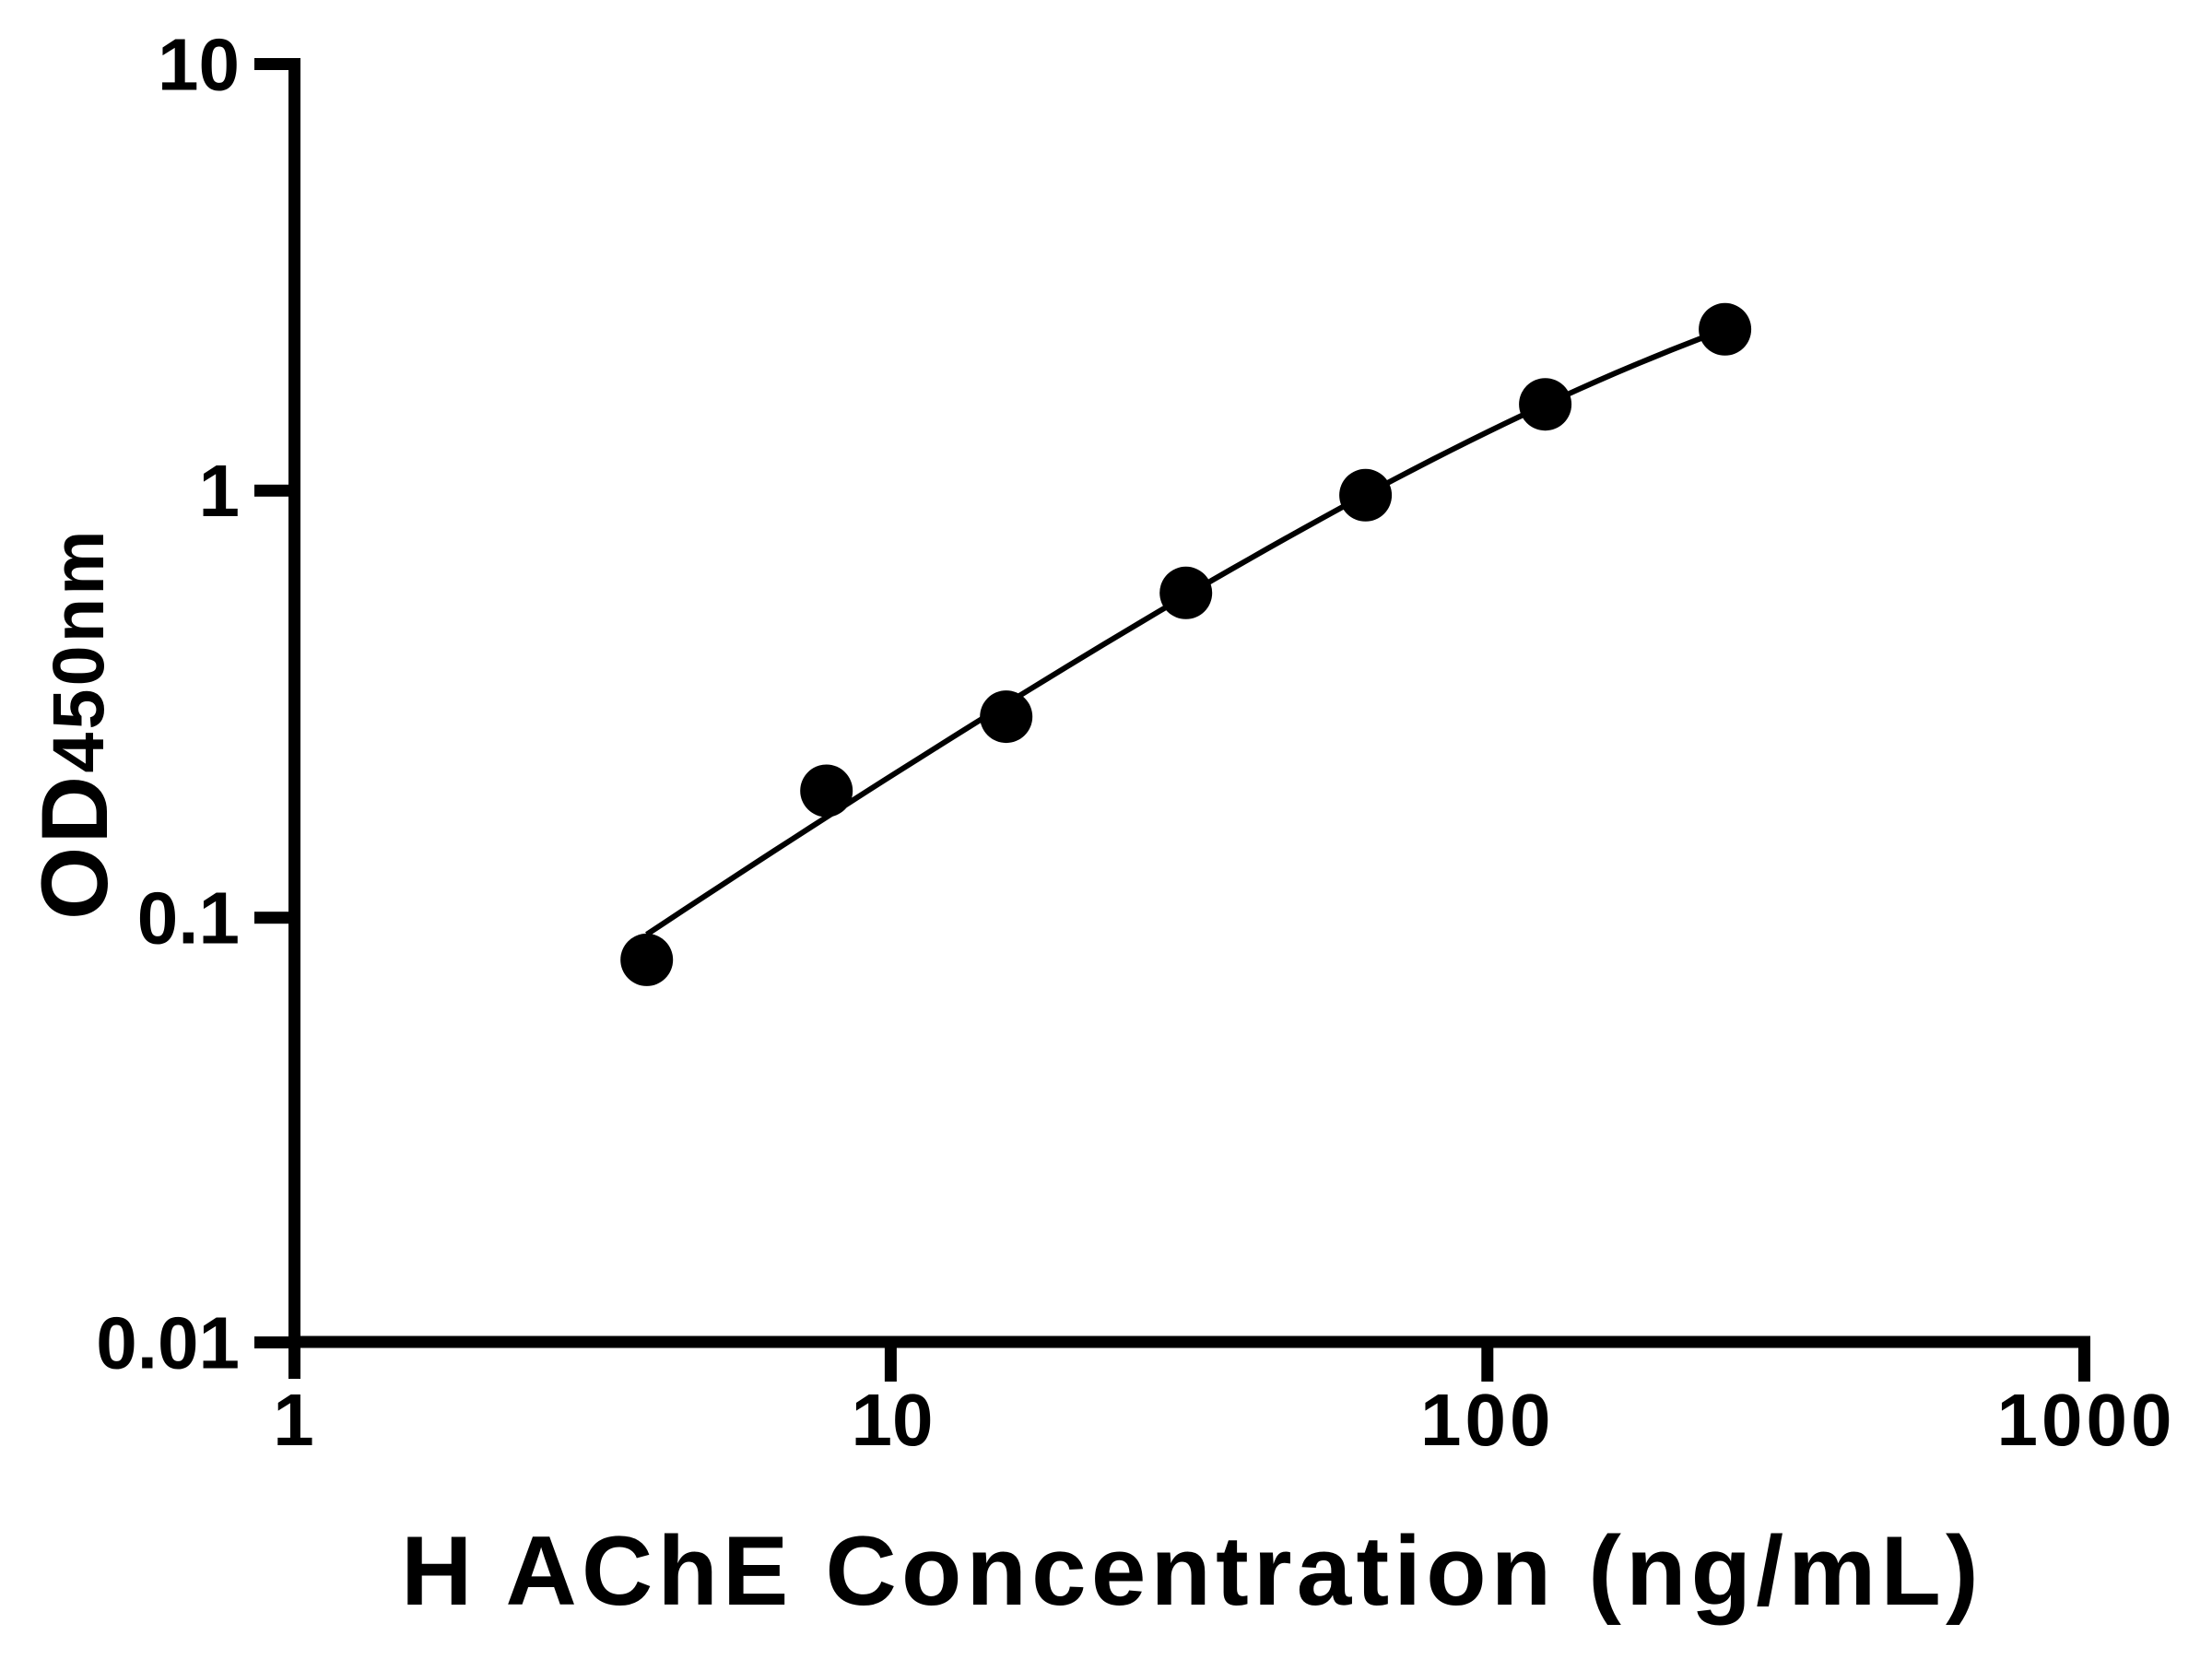 The image size is (2212, 1659). I want to click on svg-text: 1000, so click(2086, 1420).